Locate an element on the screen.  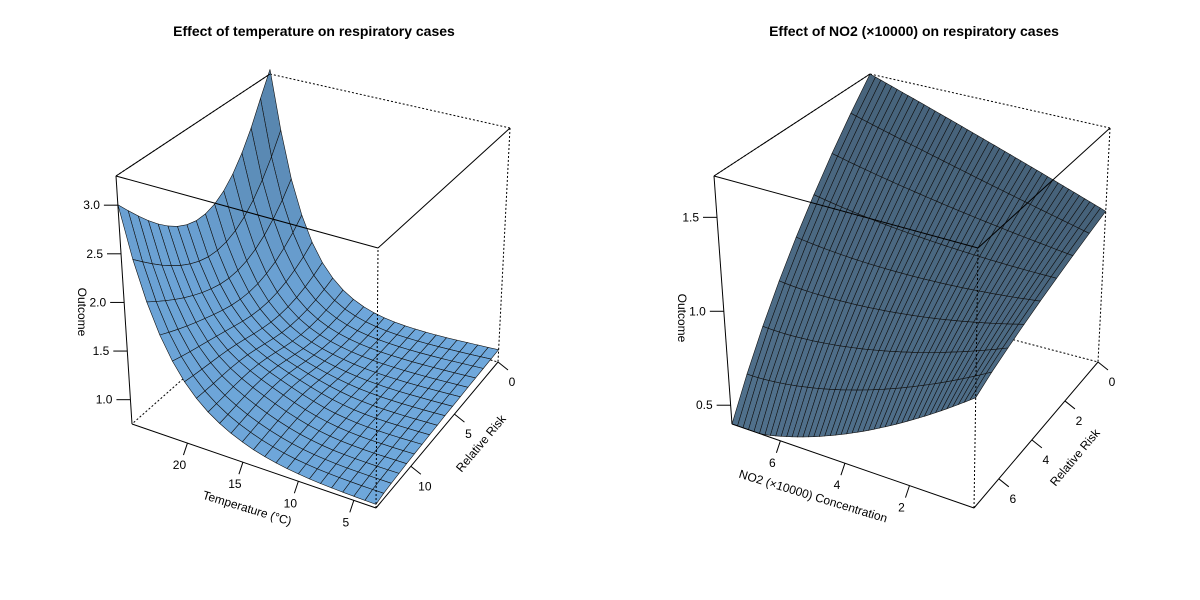
y-tick-label: 10 is located at coordinates (425, 486).